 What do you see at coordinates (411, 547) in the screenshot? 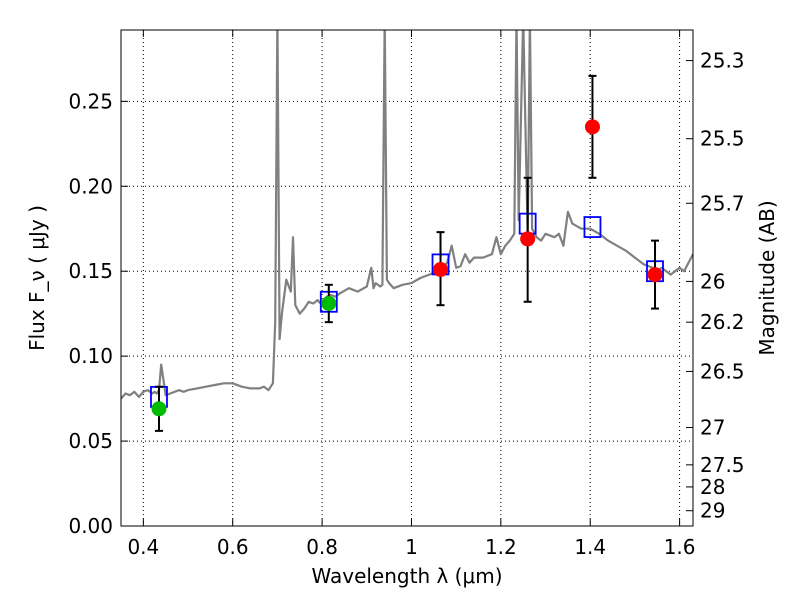
I see `x-tick-label: 1` at bounding box center [411, 547].